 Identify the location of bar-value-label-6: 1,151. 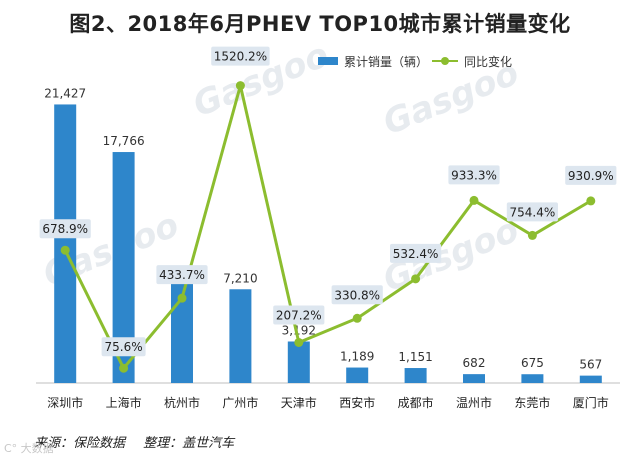
(415, 357).